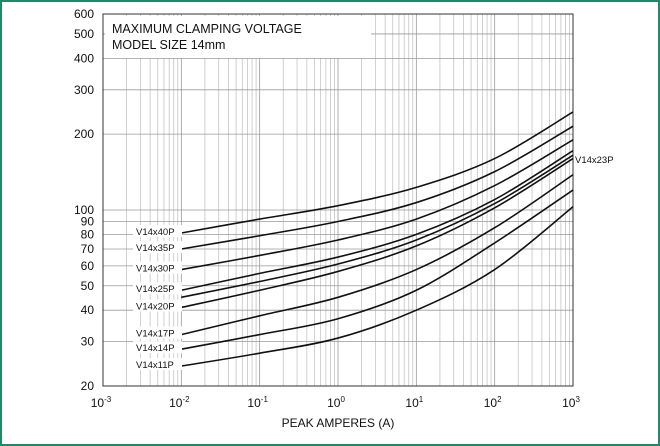  I want to click on series-label: V14x23P, so click(594, 160).